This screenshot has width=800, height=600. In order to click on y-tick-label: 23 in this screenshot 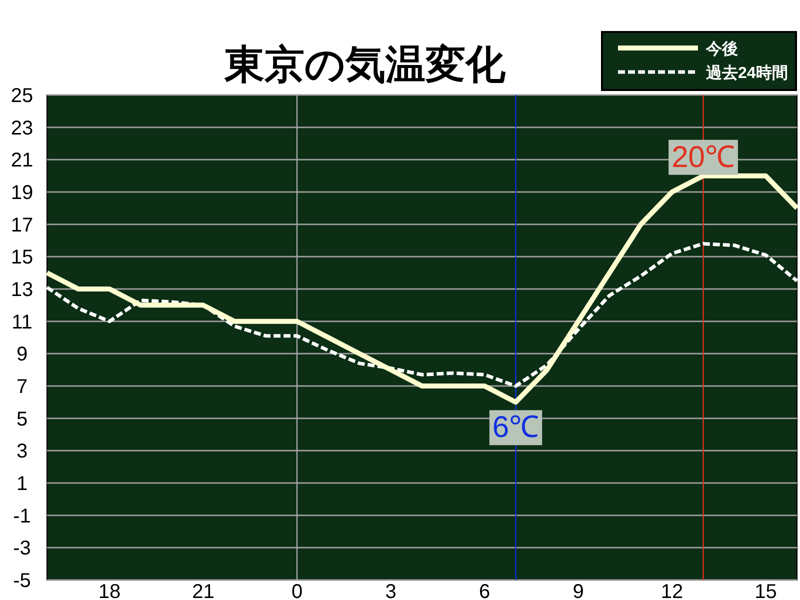, I will do `click(22, 128)`.